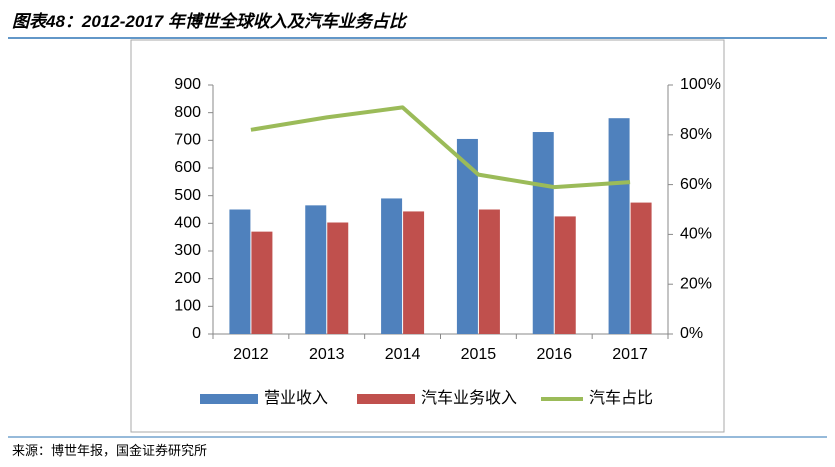  What do you see at coordinates (696, 184) in the screenshot?
I see `y2-tick-label: 60%` at bounding box center [696, 184].